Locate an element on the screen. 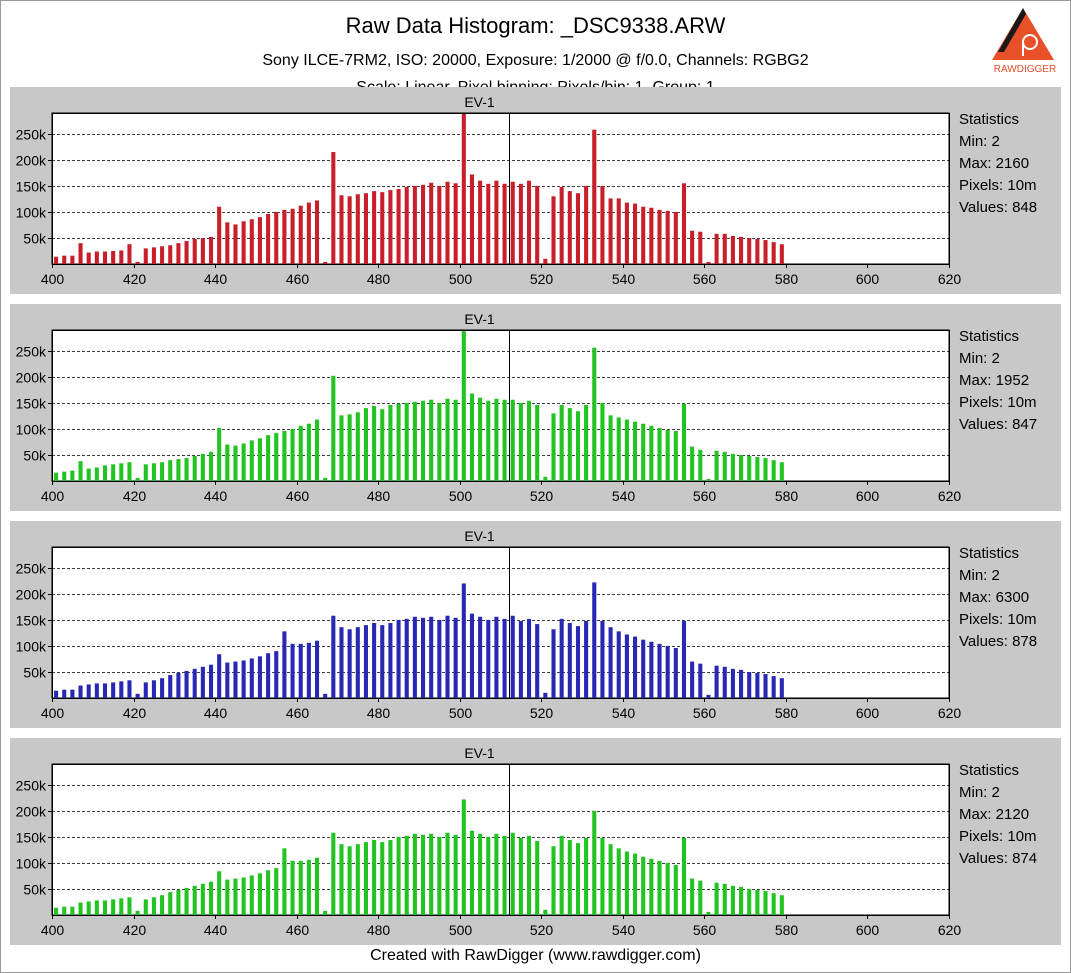  x-tick-label: 420 is located at coordinates (135, 279).